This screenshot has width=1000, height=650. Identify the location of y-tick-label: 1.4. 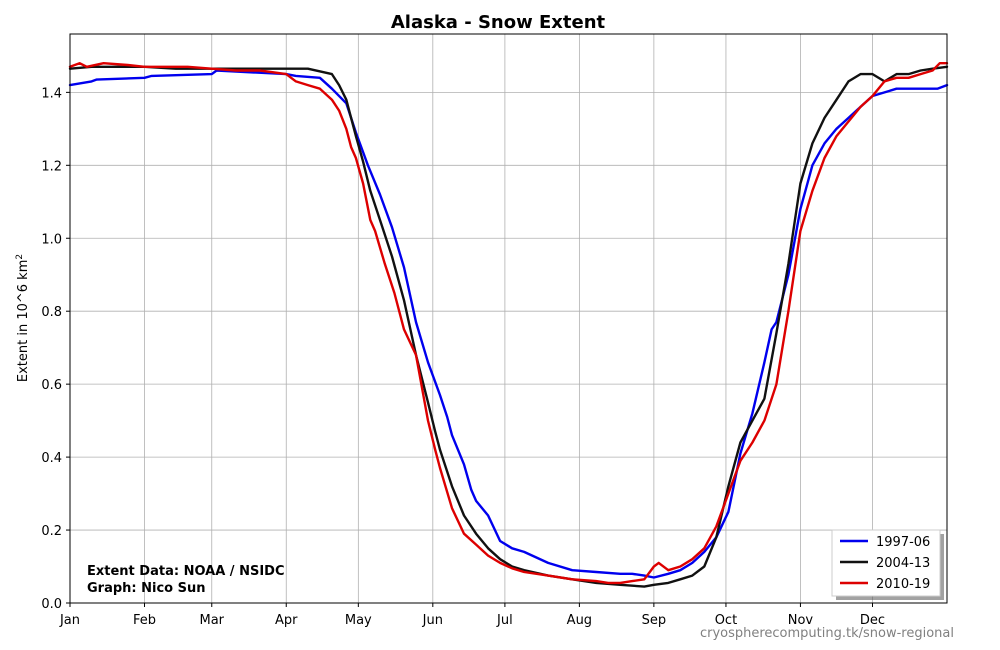
(51, 93).